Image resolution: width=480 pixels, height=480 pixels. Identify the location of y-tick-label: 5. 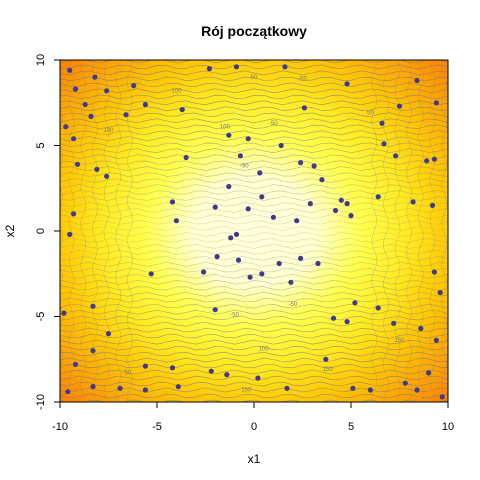
(41, 145).